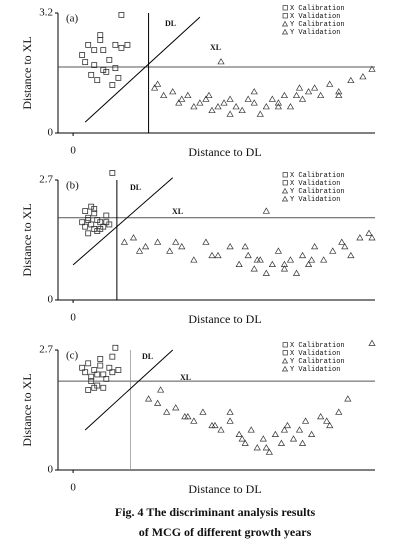 The image size is (408, 551). I want to click on xl-label: XL, so click(215, 47).